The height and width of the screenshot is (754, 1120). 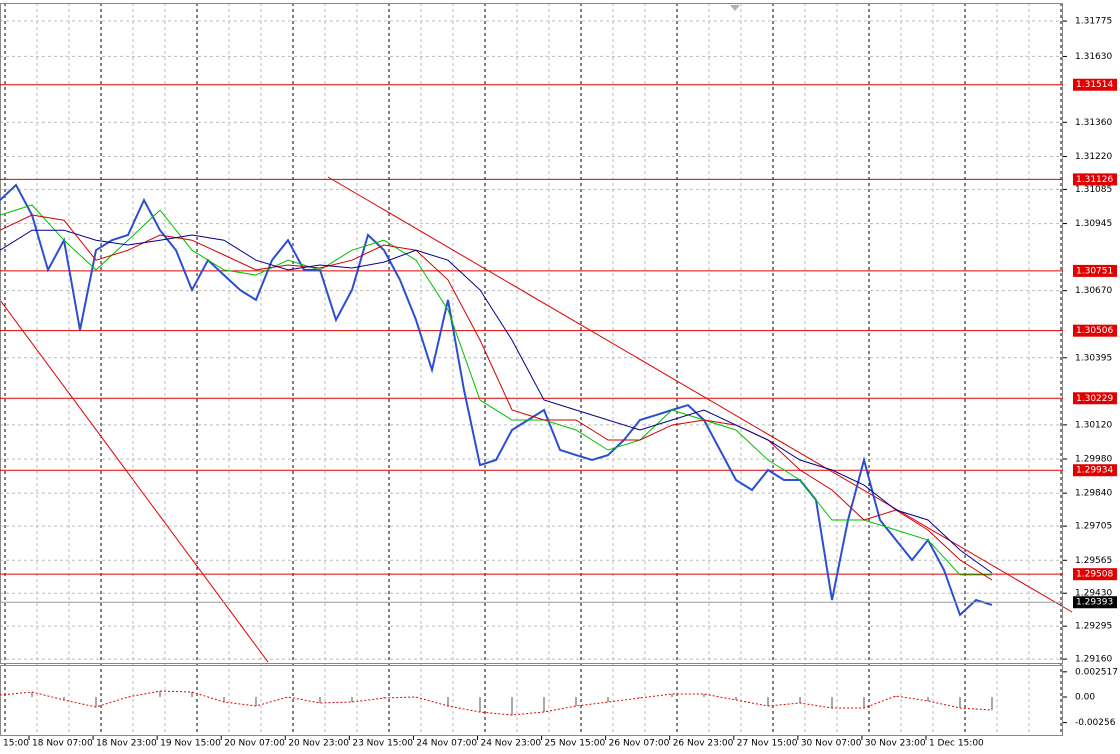 What do you see at coordinates (318, 744) in the screenshot?
I see `x-tick-label: 20 Nov 23:00` at bounding box center [318, 744].